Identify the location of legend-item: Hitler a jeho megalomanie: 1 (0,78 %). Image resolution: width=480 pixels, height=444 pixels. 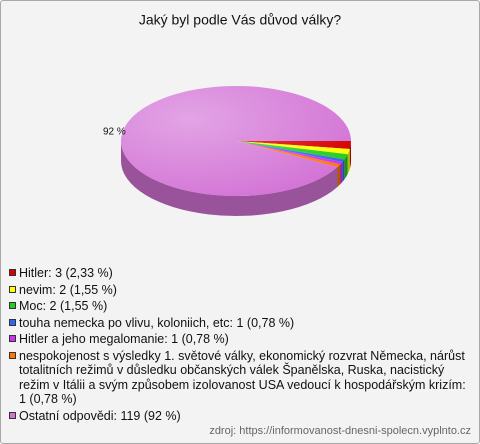
(240, 339).